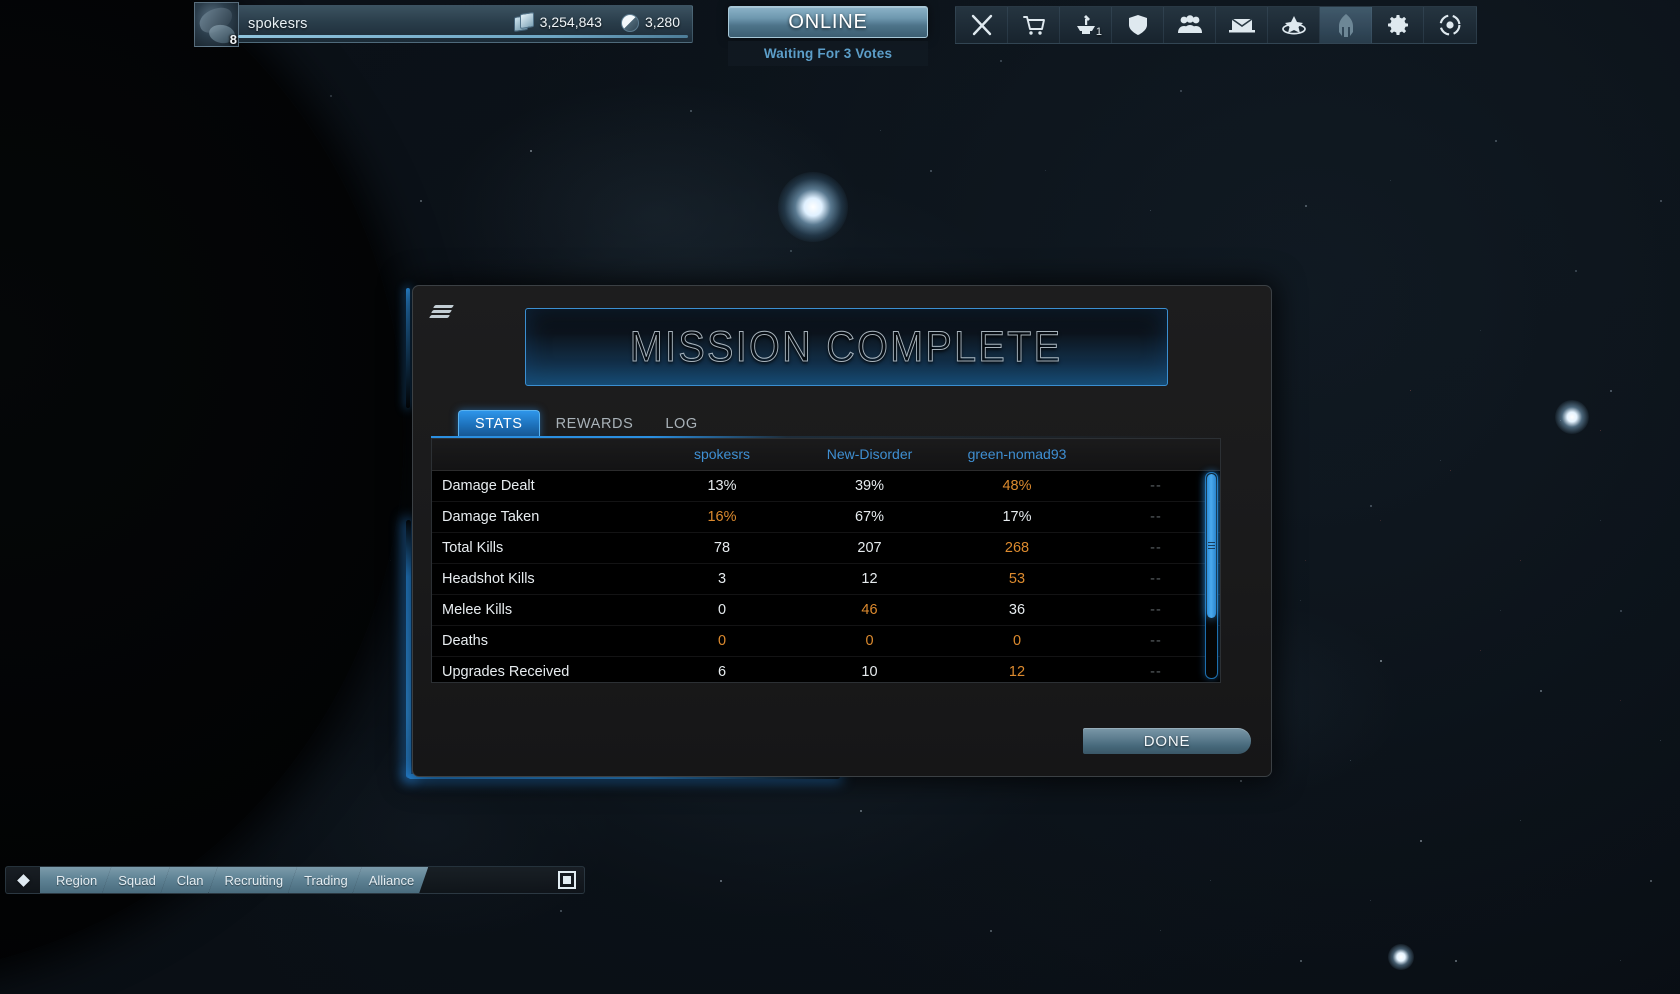 This screenshot has height=994, width=1680. I want to click on stats-scrollbar, so click(1211, 575).